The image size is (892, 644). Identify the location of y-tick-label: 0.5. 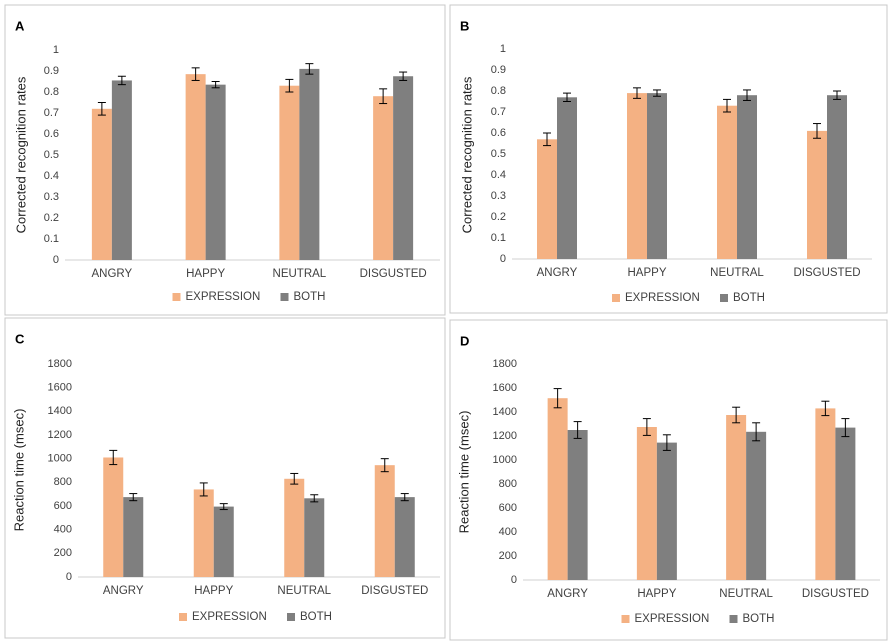
(51, 155).